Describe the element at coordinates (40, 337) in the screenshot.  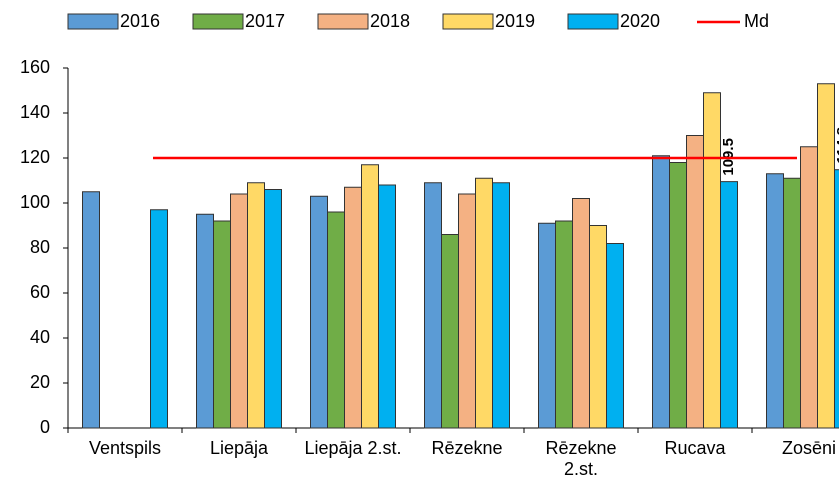
I see `y-tick-label: 40` at that location.